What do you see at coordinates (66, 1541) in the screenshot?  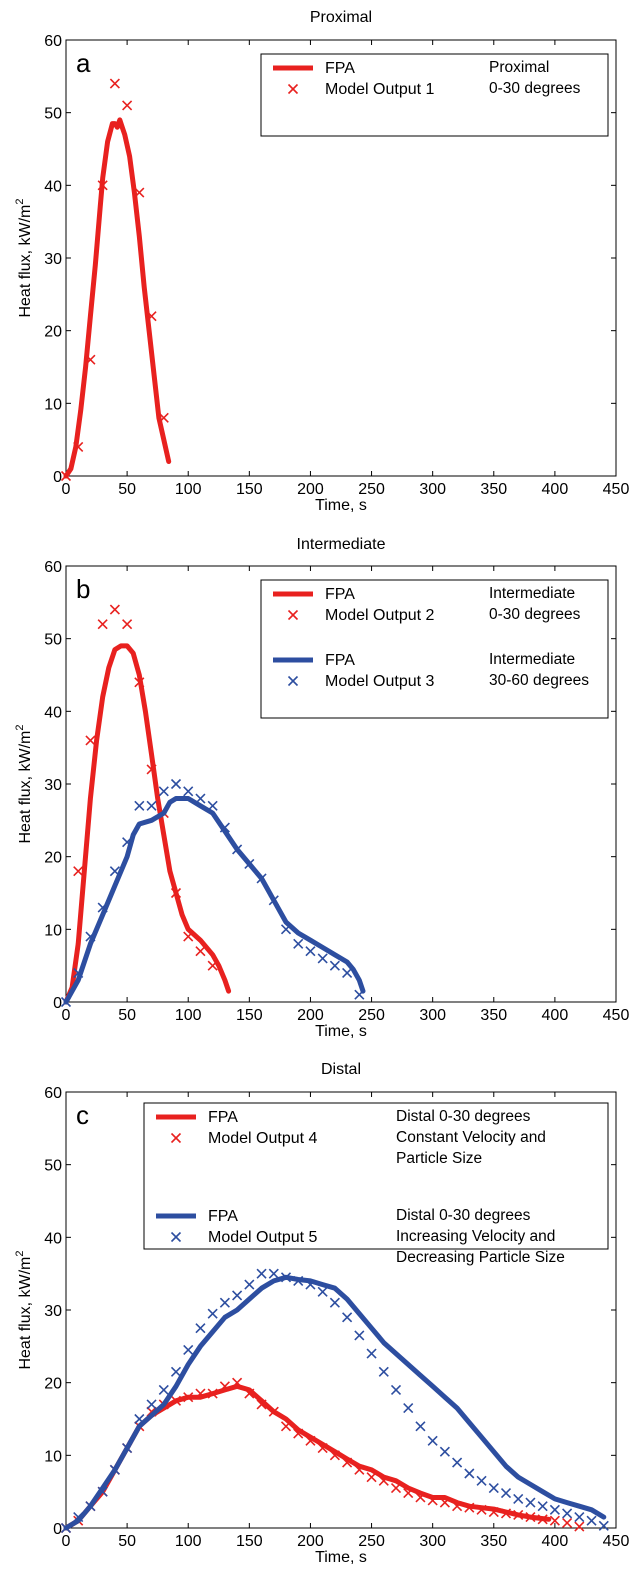 I see `x-tick-label: 0` at bounding box center [66, 1541].